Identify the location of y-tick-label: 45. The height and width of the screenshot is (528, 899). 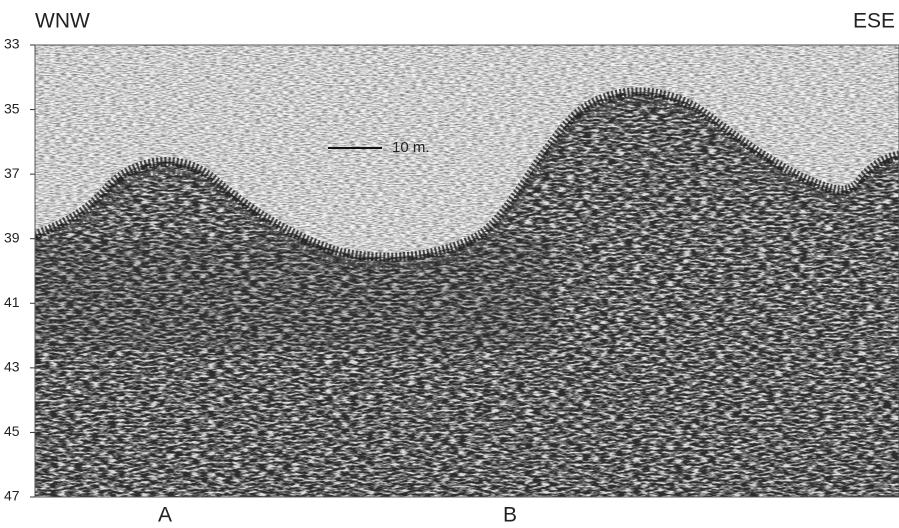
(12, 431).